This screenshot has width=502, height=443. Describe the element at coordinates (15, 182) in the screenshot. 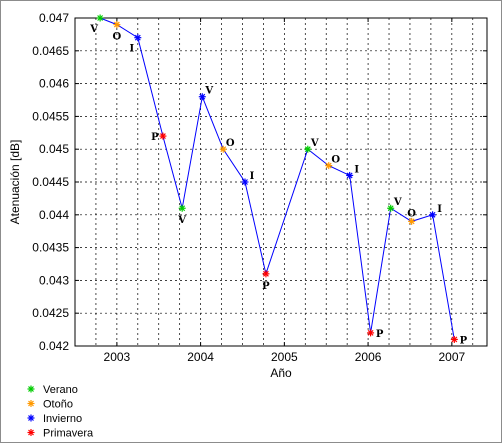

I see `y-axis-title: Atenuación [dB]` at that location.